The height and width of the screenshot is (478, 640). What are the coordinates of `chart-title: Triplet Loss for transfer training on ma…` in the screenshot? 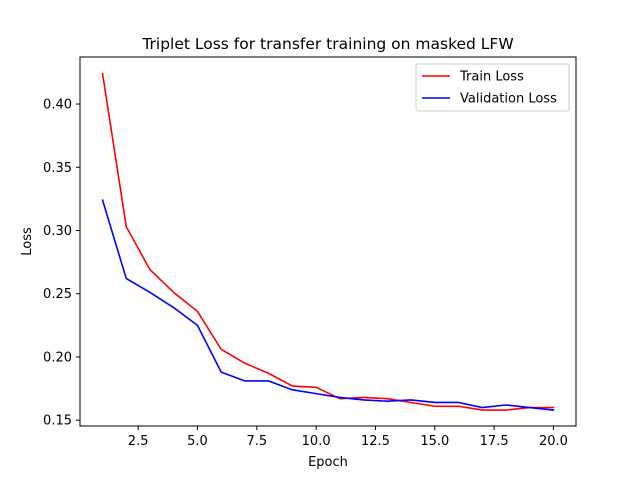 It's located at (327, 44).